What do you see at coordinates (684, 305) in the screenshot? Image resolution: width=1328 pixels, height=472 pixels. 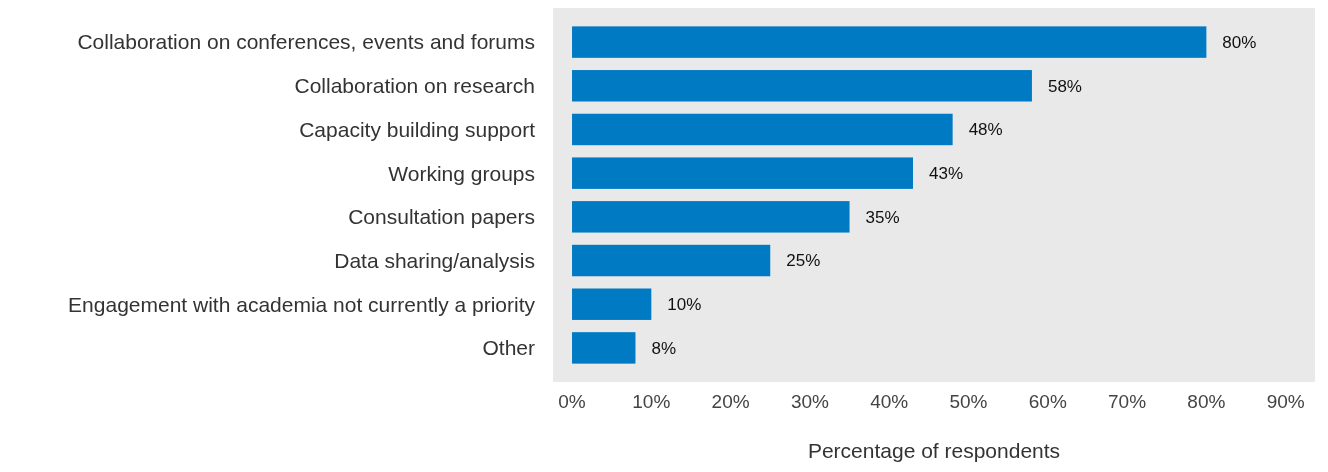 I see `data-label: 10%` at bounding box center [684, 305].